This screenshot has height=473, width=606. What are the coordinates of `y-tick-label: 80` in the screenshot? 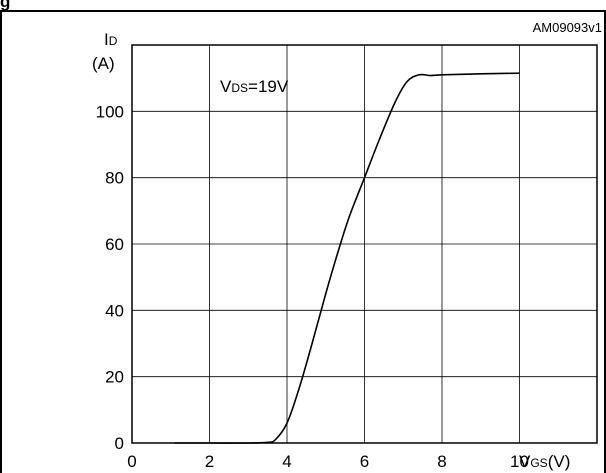 It's located at (114, 178).